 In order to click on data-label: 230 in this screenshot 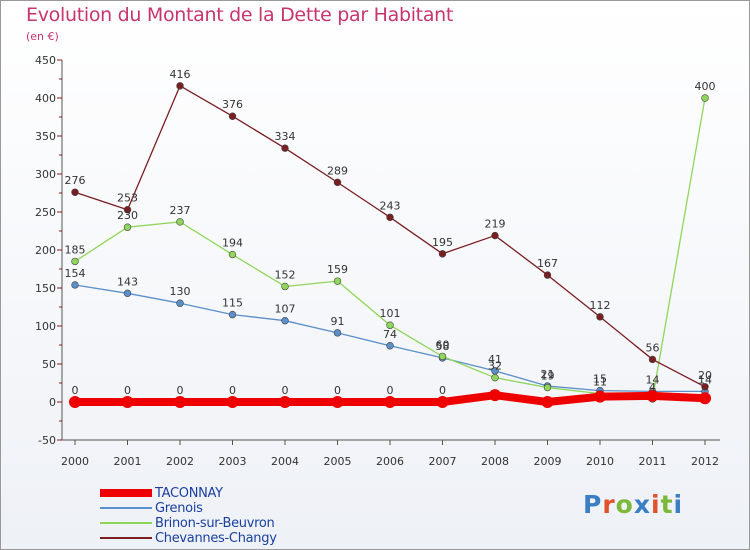, I will do `click(127, 215)`.